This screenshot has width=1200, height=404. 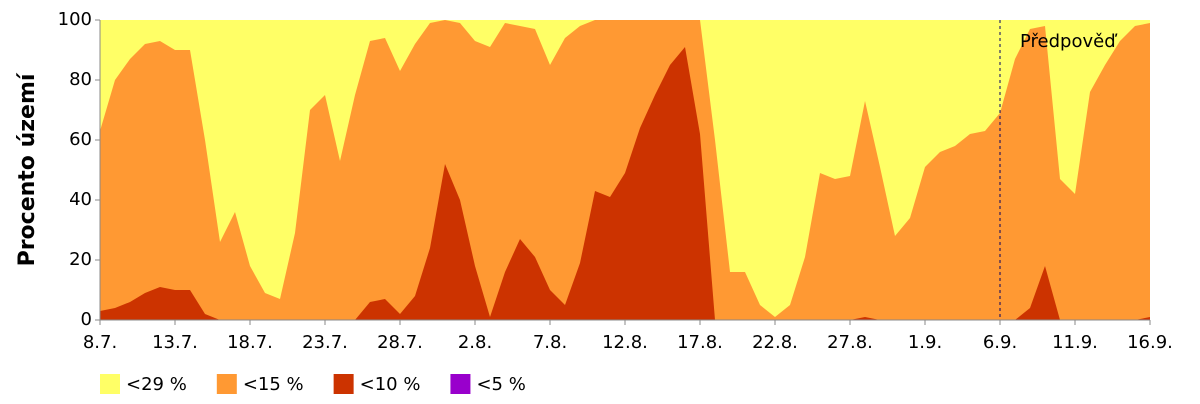 What do you see at coordinates (625, 342) in the screenshot?
I see `x-tick-label: 12.8.` at bounding box center [625, 342].